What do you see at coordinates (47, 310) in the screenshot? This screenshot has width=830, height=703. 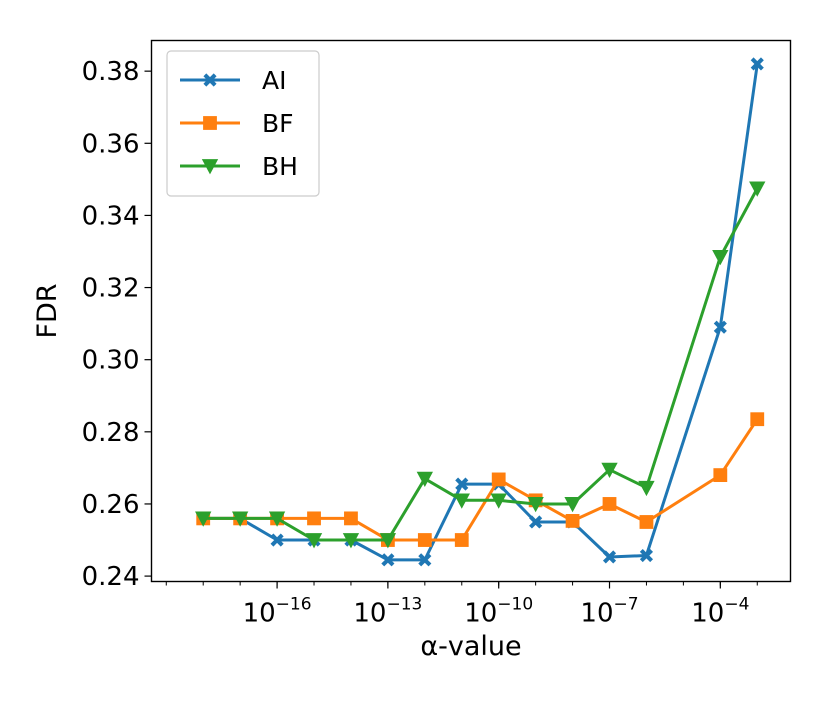 I see `y-axis-label: FDR` at bounding box center [47, 310].